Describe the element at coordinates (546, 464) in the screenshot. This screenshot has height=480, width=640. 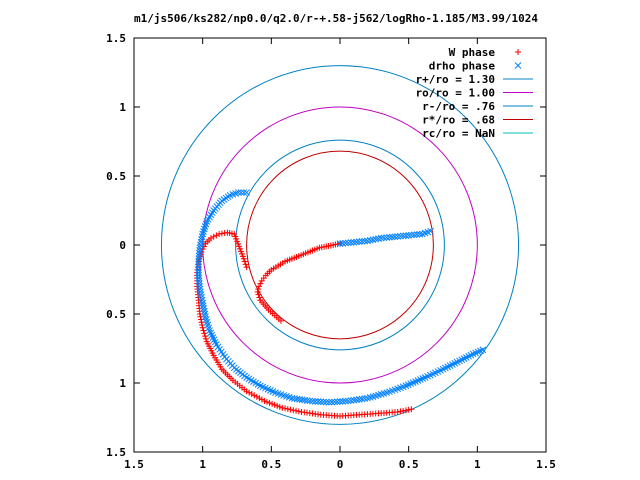
I see `x-tick-label-6: 1.5` at that location.